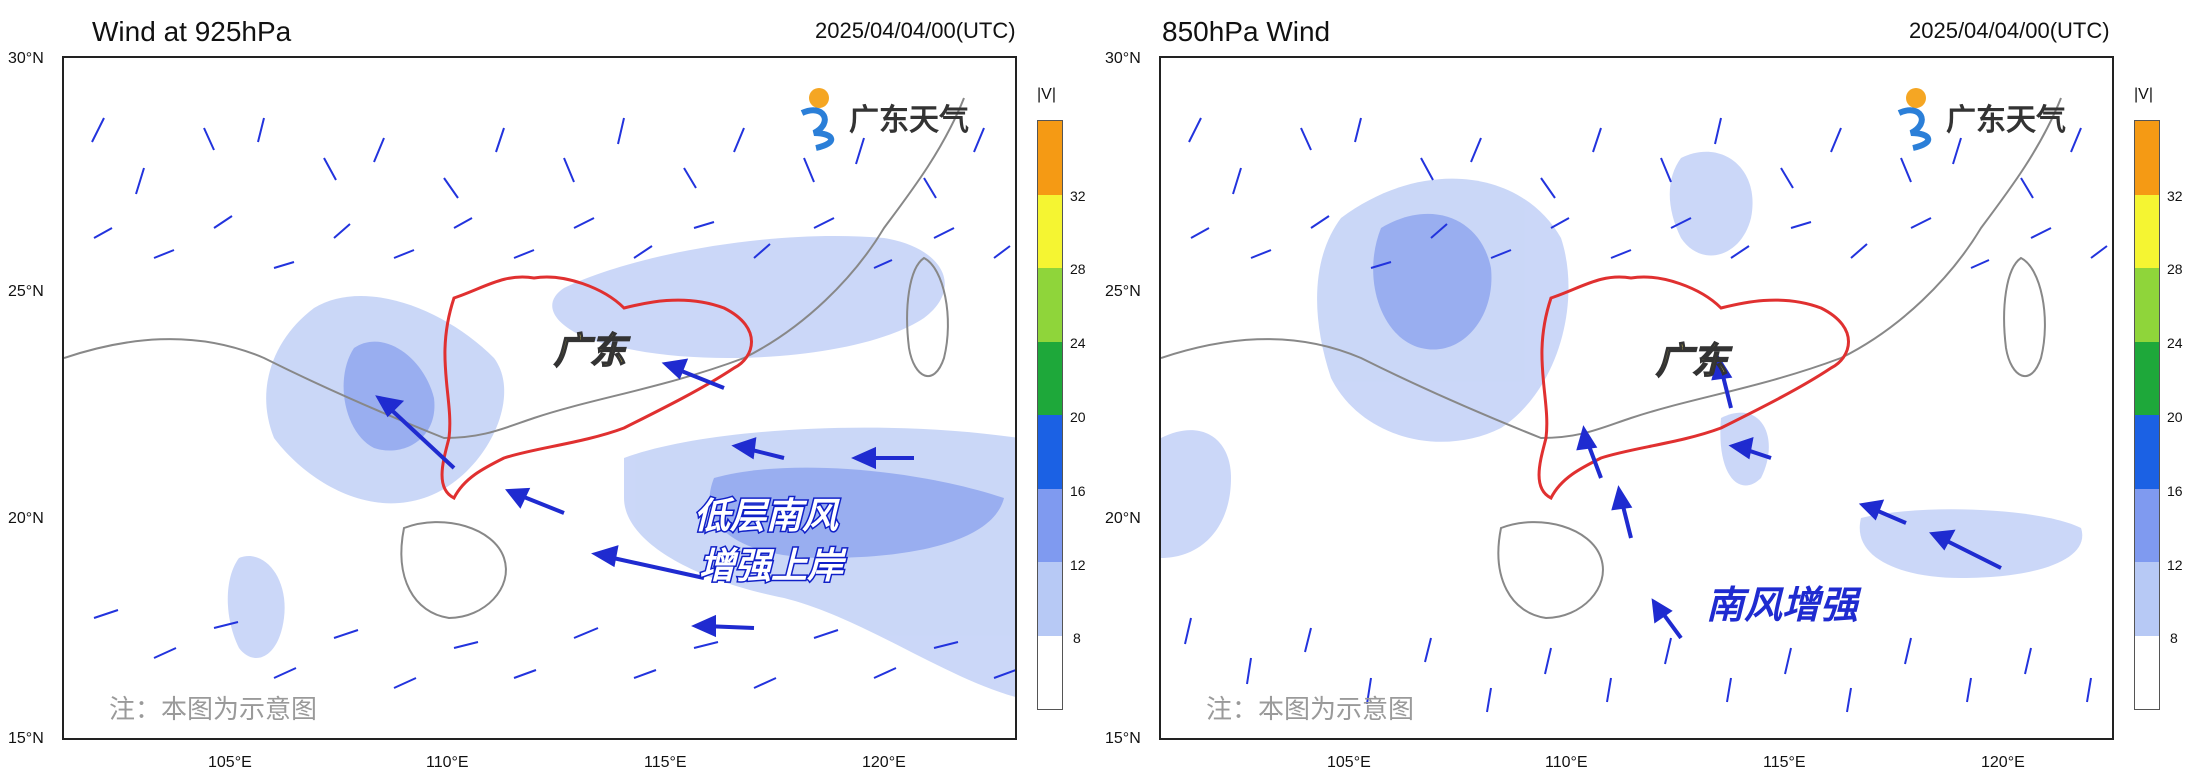  I want to click on panel-title: 850hPa Wind, so click(1246, 31).